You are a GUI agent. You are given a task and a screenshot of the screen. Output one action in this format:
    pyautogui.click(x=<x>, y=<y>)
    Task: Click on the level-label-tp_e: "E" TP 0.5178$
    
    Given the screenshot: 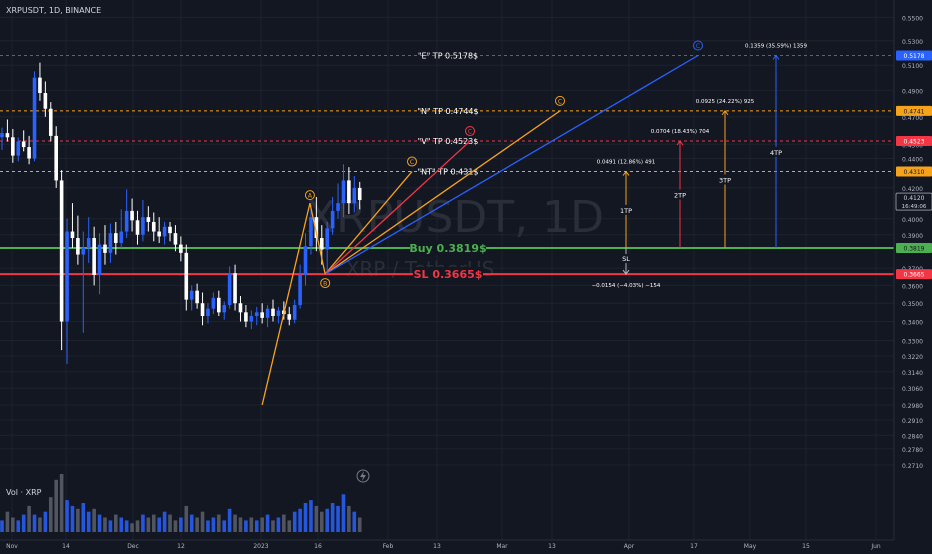 What is the action you would take?
    pyautogui.click(x=448, y=55)
    